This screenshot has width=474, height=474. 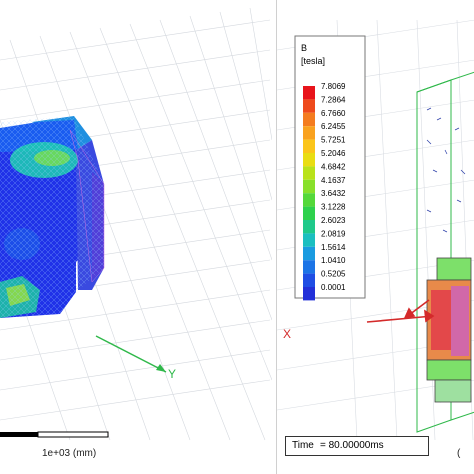 What do you see at coordinates (333, 207) in the screenshot?
I see `legend-value-label: 3.1228` at bounding box center [333, 207].